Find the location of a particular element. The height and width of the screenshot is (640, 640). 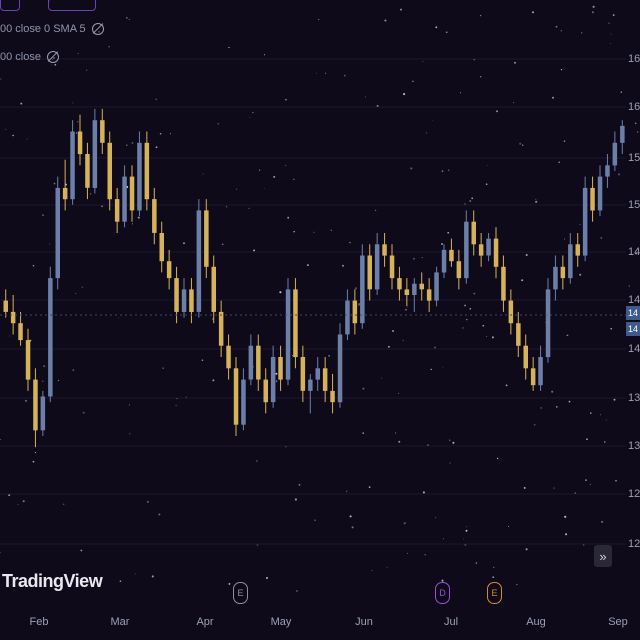

dividend-event-icon: D is located at coordinates (442, 593).